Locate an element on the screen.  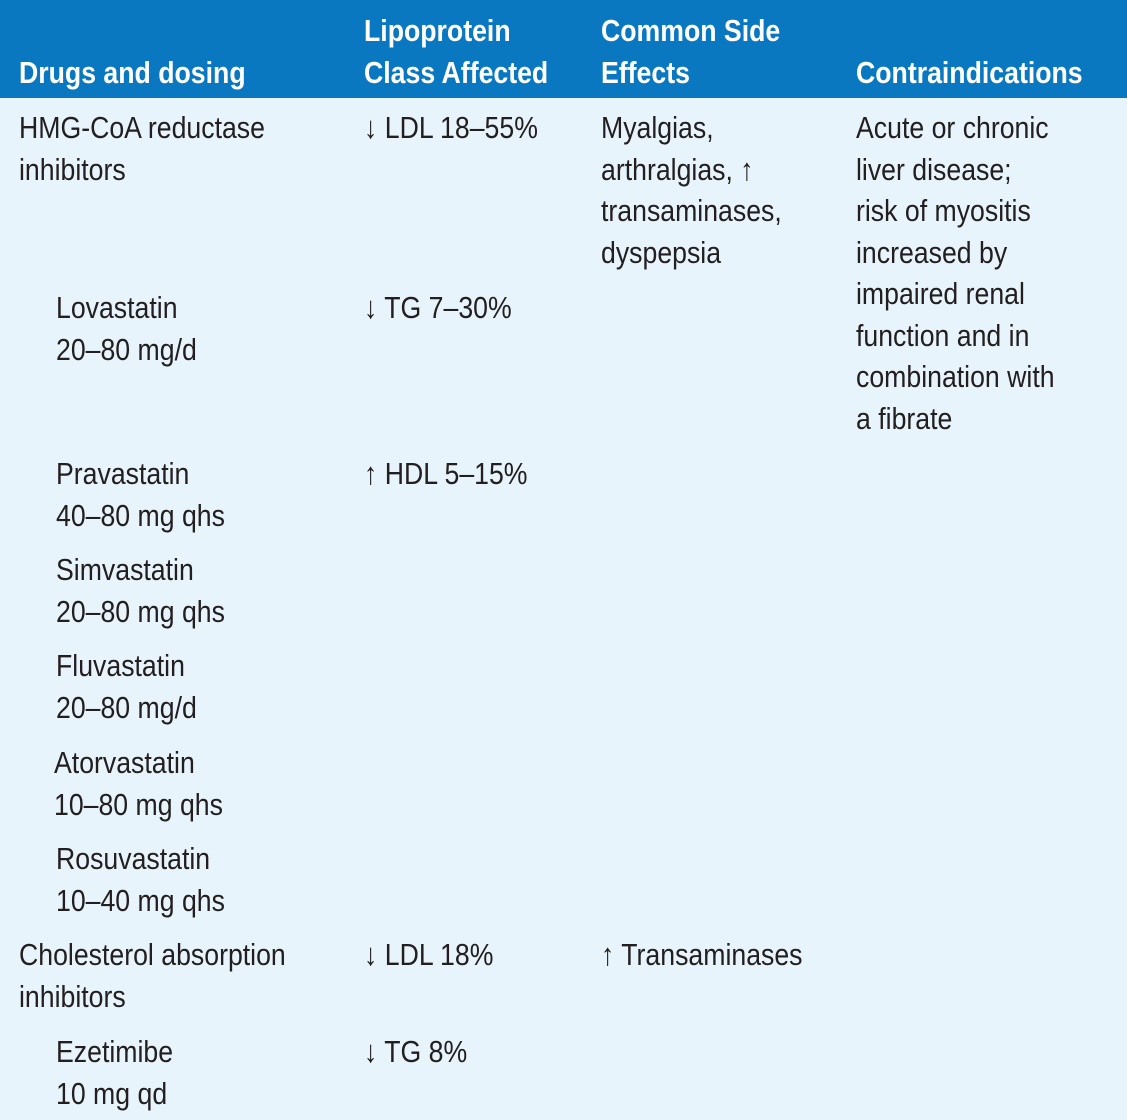
side-effects-cholesterol-absorption: ↑ Transaminases is located at coordinates (702, 954).